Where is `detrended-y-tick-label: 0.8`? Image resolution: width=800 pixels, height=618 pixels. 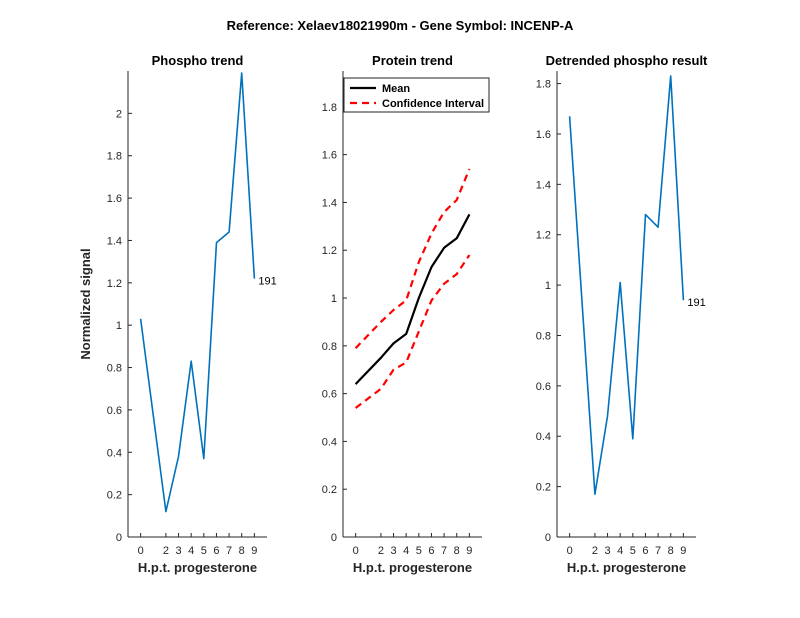
detrended-y-tick-label: 0.8 is located at coordinates (543, 336).